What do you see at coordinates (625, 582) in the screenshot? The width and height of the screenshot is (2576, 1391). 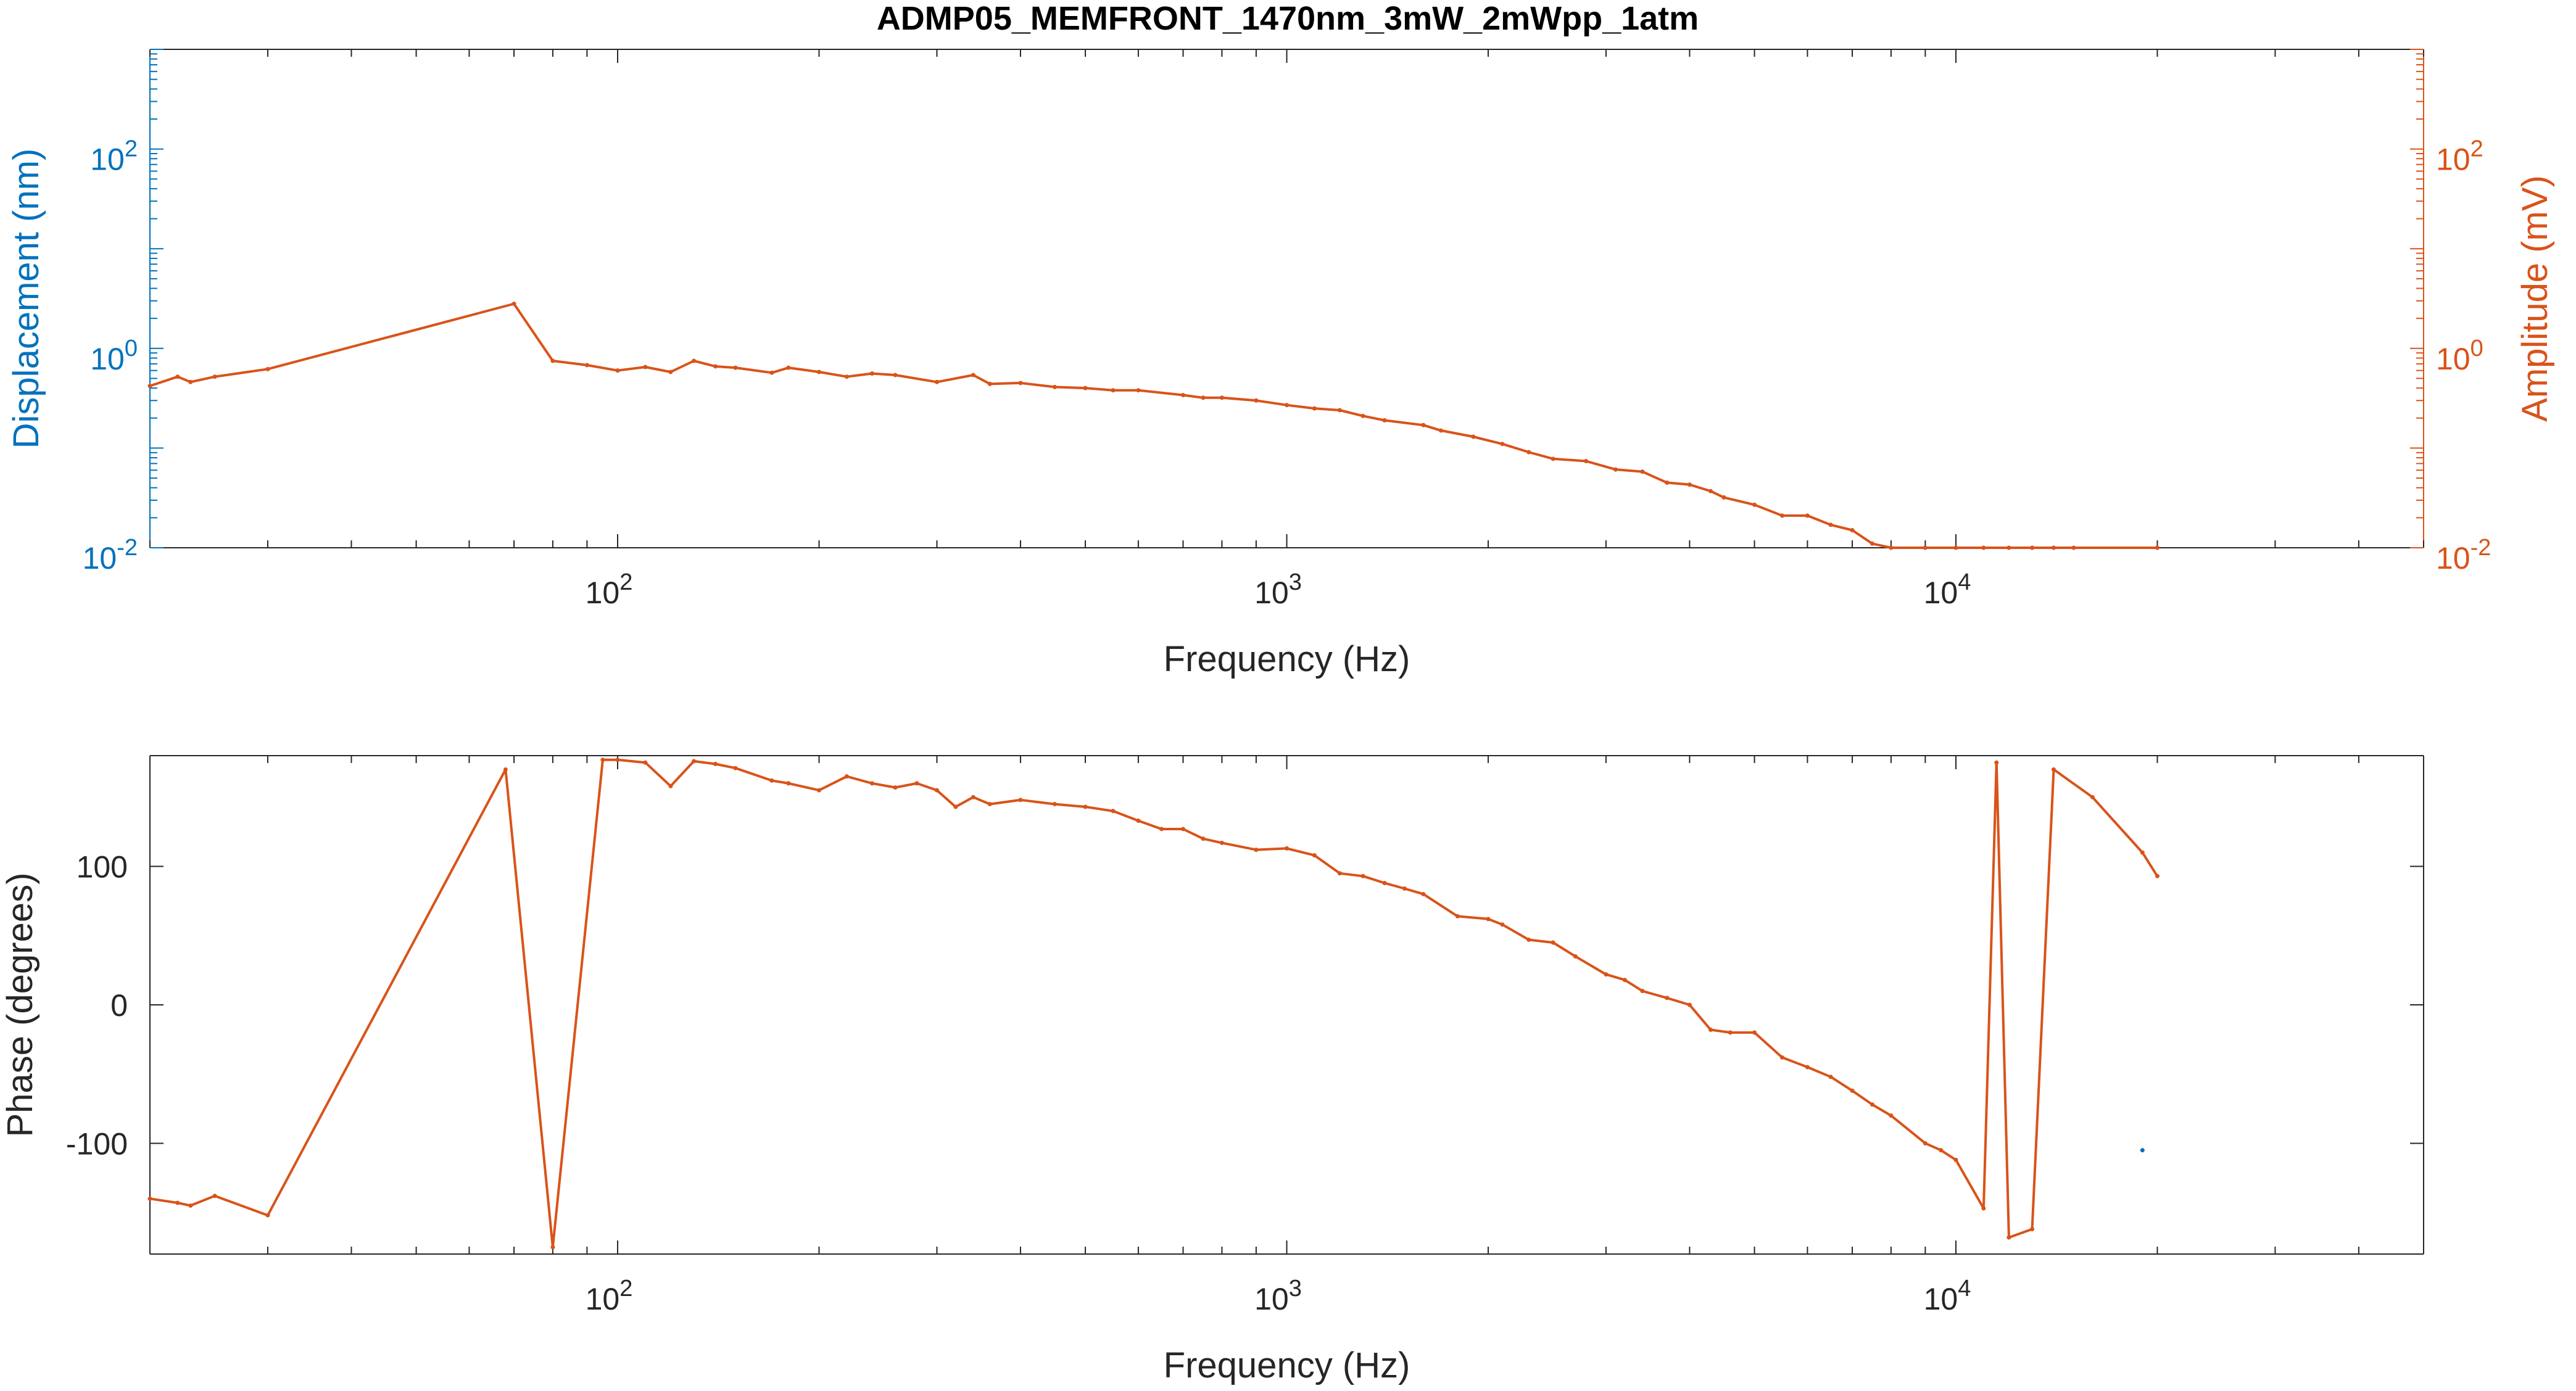 I see `x-tick-label-exponent: 2` at bounding box center [625, 582].